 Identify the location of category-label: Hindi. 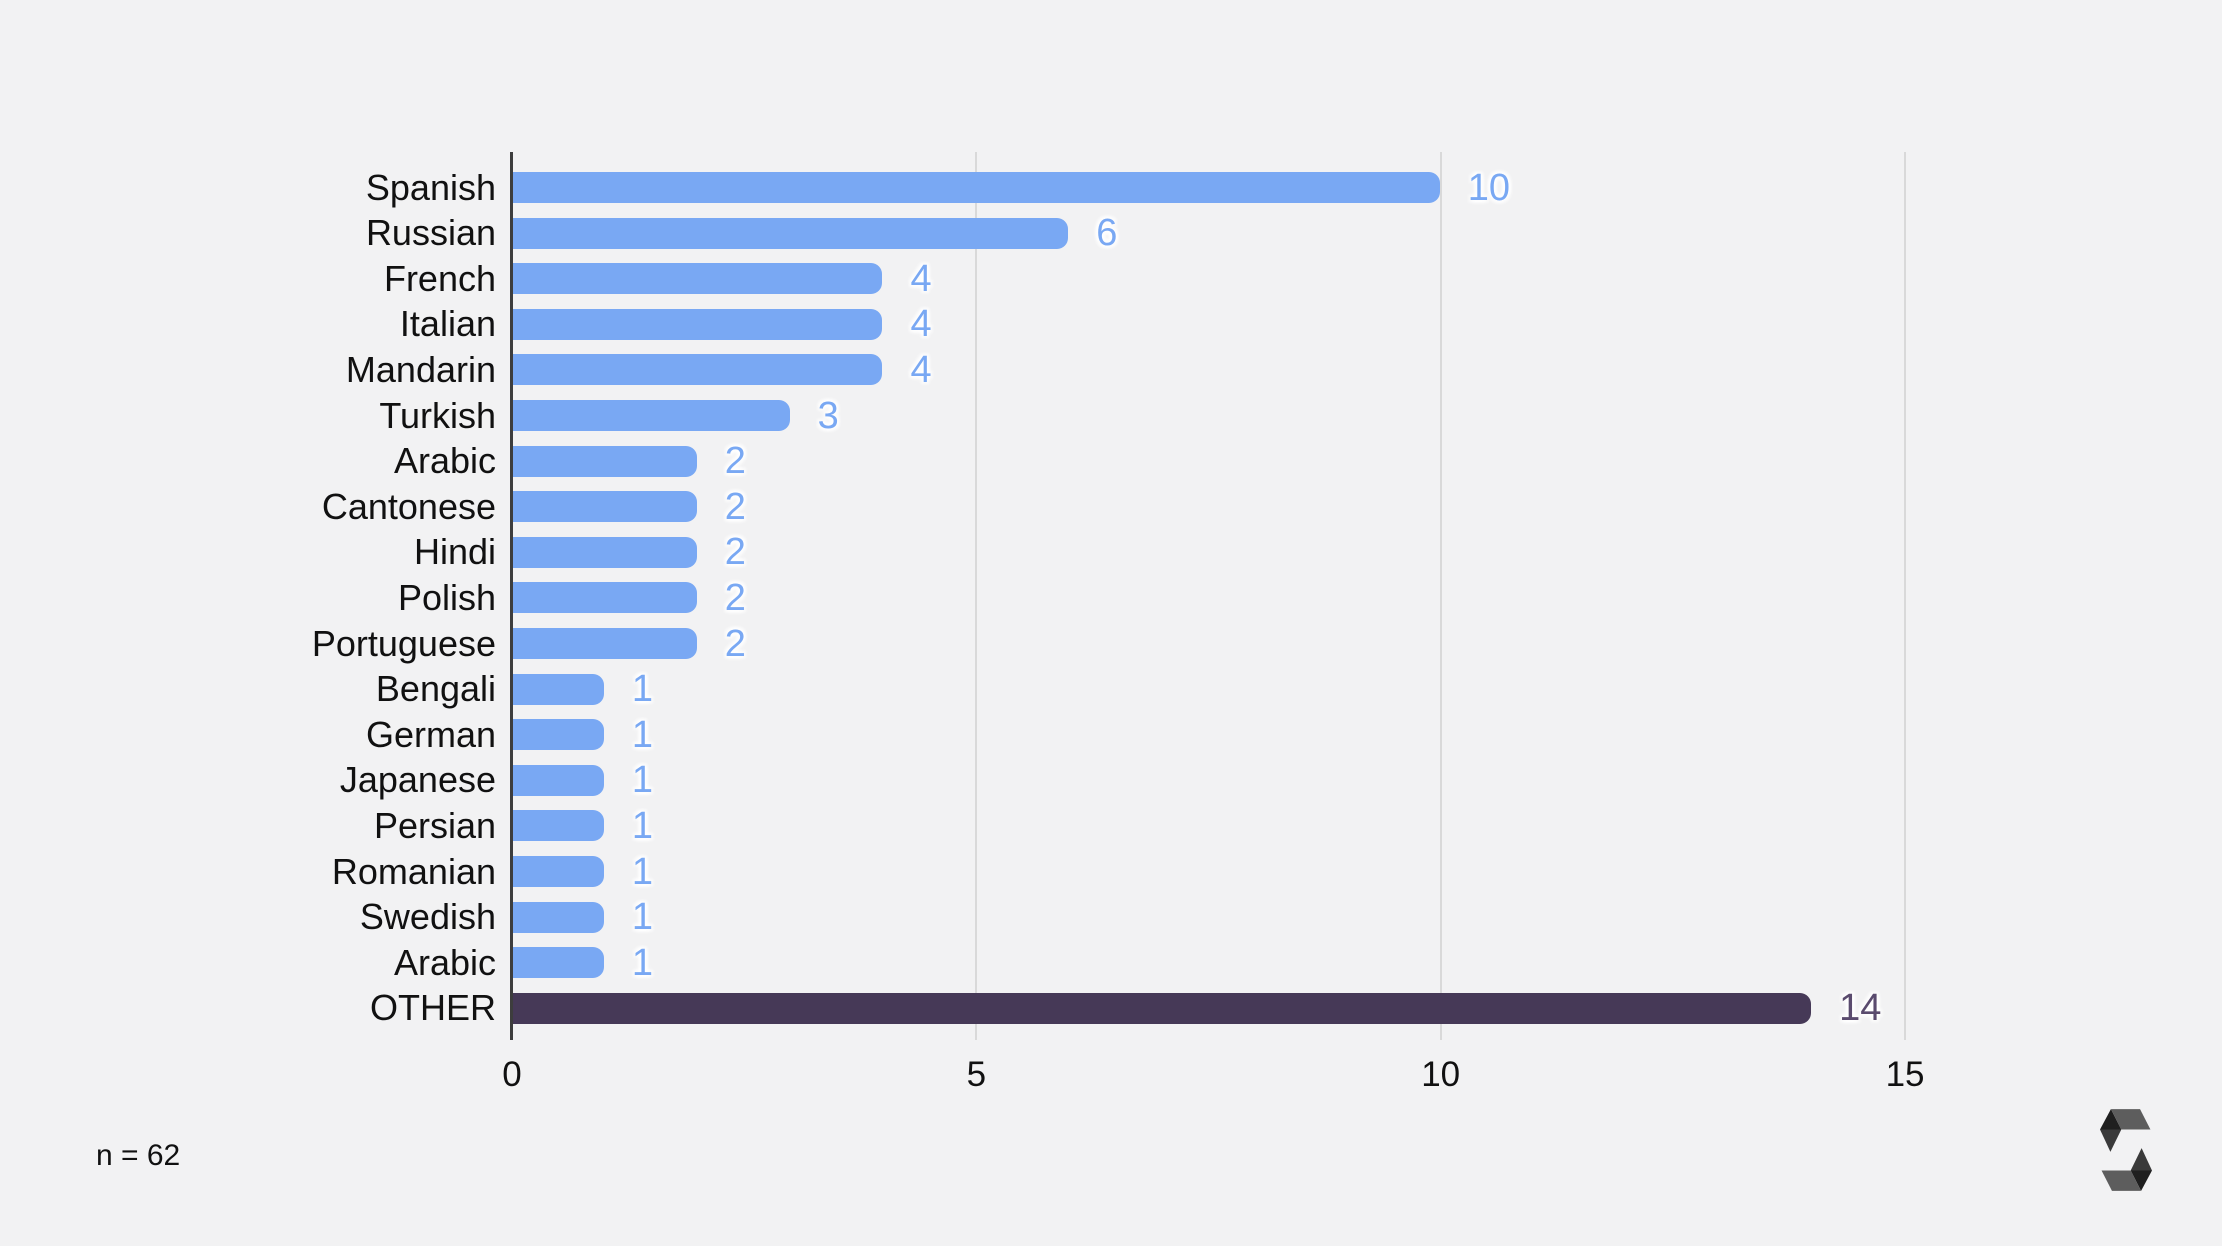
(454, 552).